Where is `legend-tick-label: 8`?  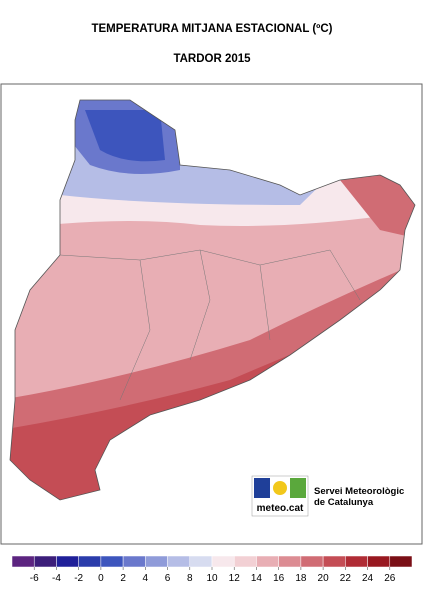 legend-tick-label: 8 is located at coordinates (190, 578).